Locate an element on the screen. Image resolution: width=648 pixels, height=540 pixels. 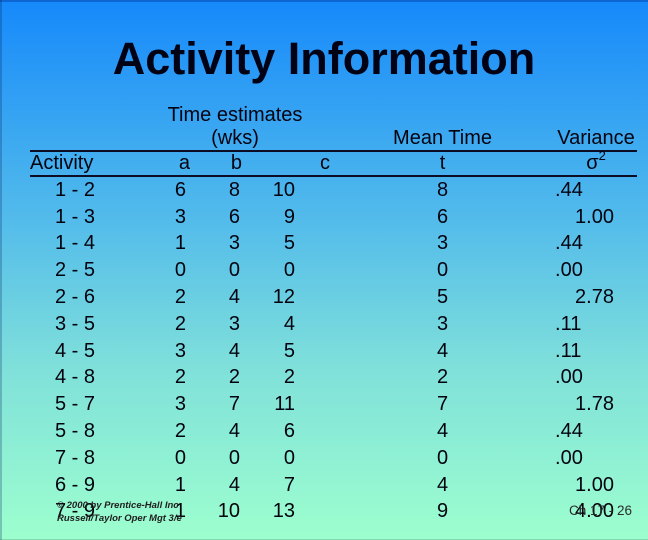
column-header-sigma-squared: σ2 is located at coordinates (596, 162).